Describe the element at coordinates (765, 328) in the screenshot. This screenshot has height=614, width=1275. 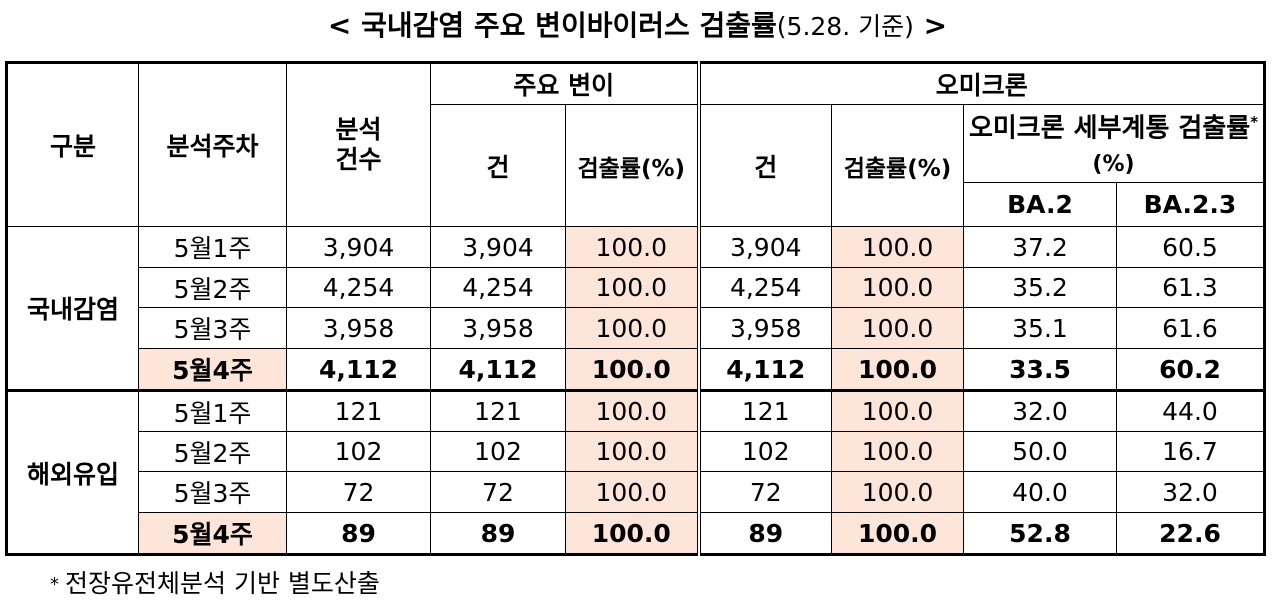
I see `o-cases-cell: 3,958` at that location.